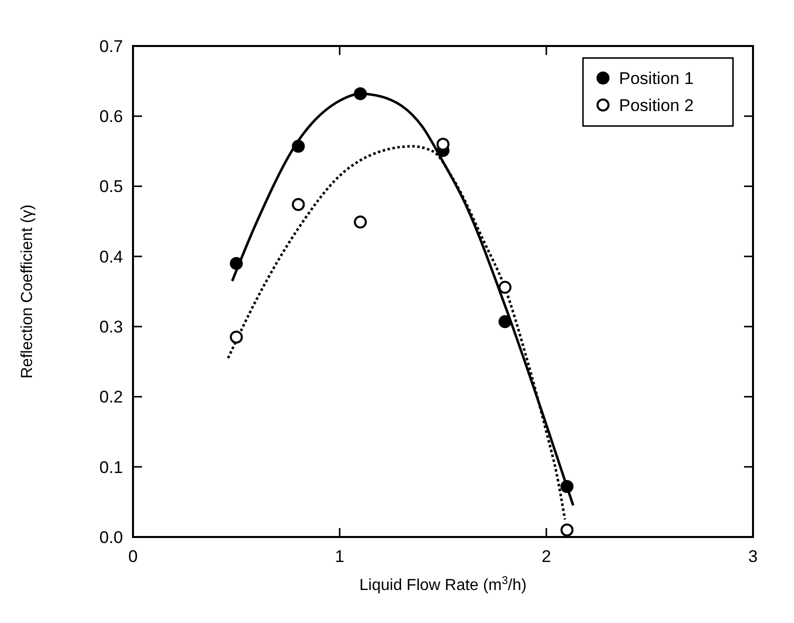 The height and width of the screenshot is (623, 794). Describe the element at coordinates (111, 116) in the screenshot. I see `y-tick-label: 0.6` at that location.